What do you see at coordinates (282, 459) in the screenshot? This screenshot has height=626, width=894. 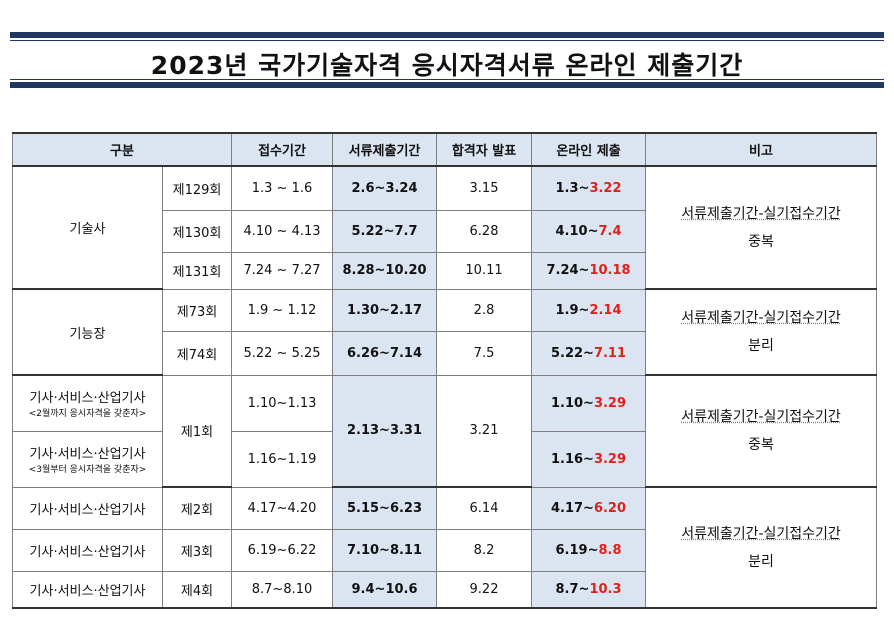 I see `receipt-cell: 1.16~1.19` at bounding box center [282, 459].